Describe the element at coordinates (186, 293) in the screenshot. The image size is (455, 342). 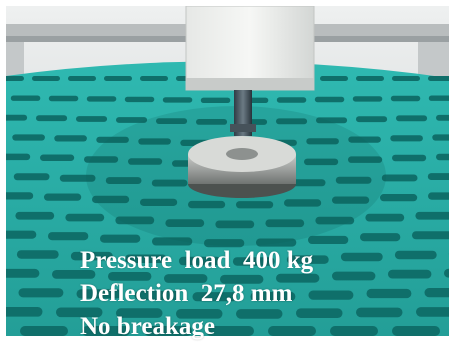
I see `caption-line-deflection: Deflection 27,8 mm` at that location.